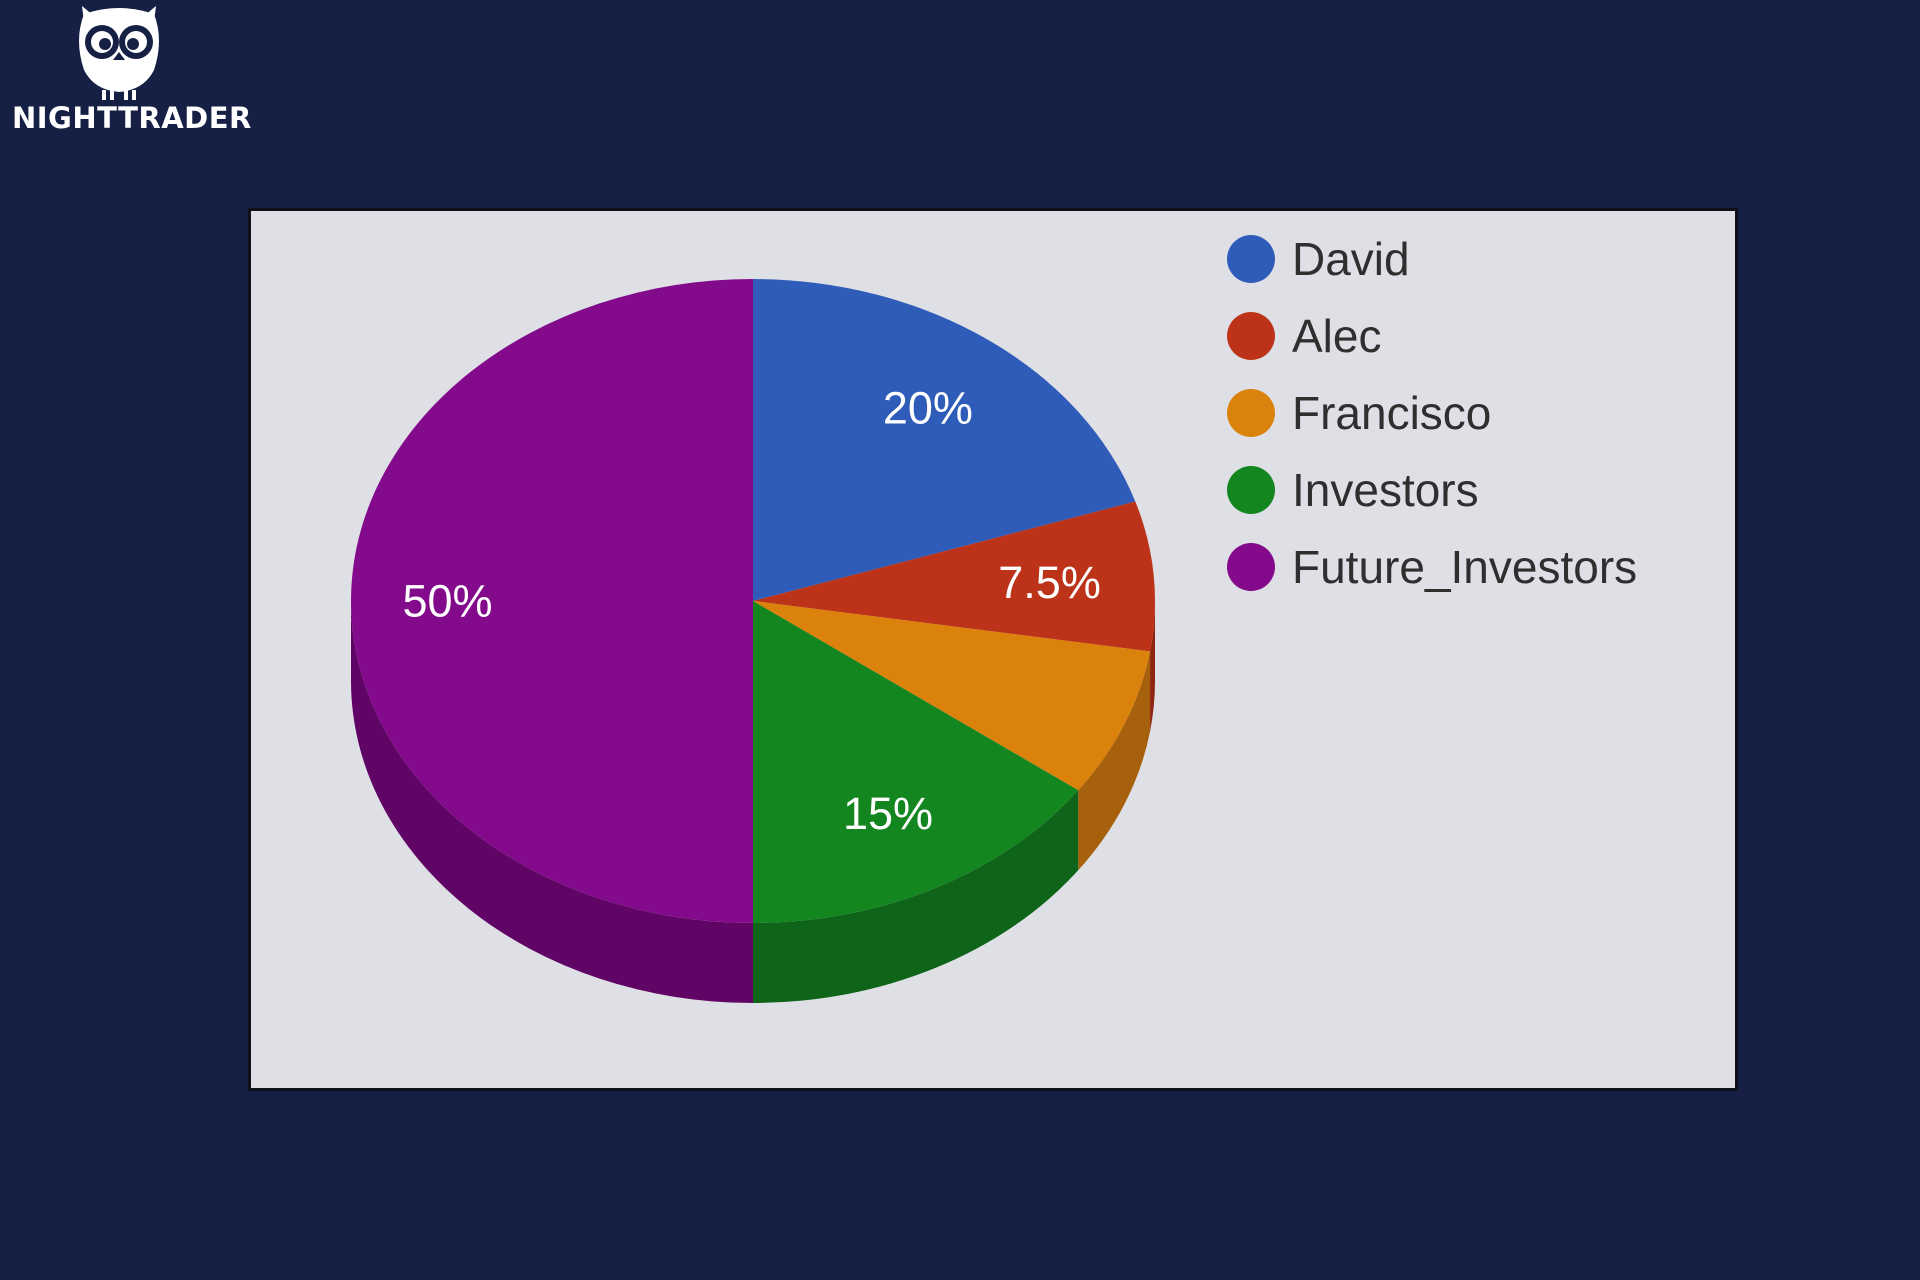 The height and width of the screenshot is (1280, 1920). What do you see at coordinates (888, 813) in the screenshot?
I see `slice-label-investors: 15%` at bounding box center [888, 813].